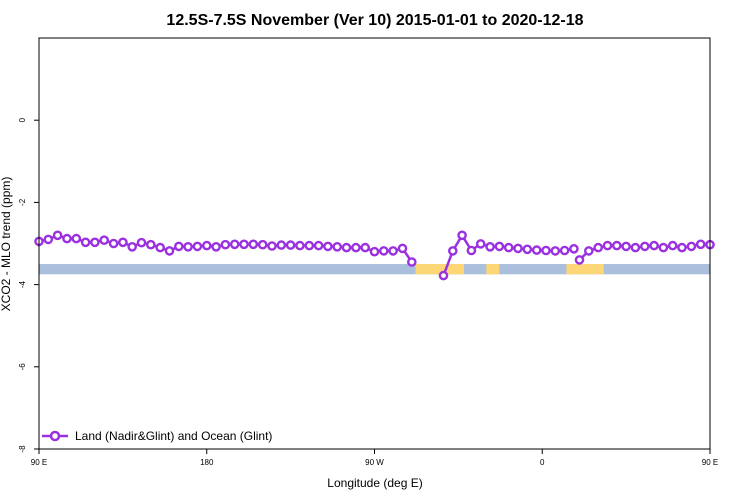 The height and width of the screenshot is (500, 750). What do you see at coordinates (22, 449) in the screenshot?
I see `y-tick-label: -8` at bounding box center [22, 449].